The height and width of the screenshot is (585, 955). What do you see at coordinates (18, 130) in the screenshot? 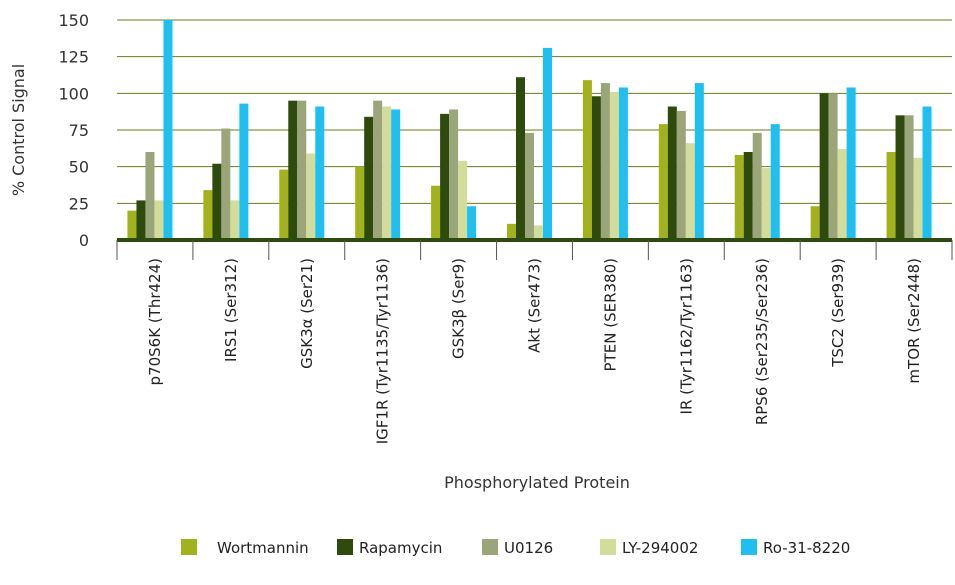
I see `y-axis-title: % Control Signal` at bounding box center [18, 130].